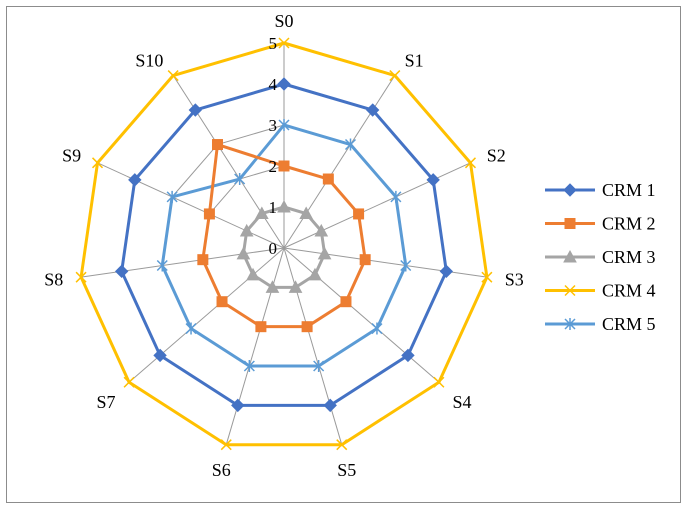 This screenshot has height=512, width=688. What do you see at coordinates (313, 346) in the screenshot?
I see `spoke-S5` at bounding box center [313, 346].